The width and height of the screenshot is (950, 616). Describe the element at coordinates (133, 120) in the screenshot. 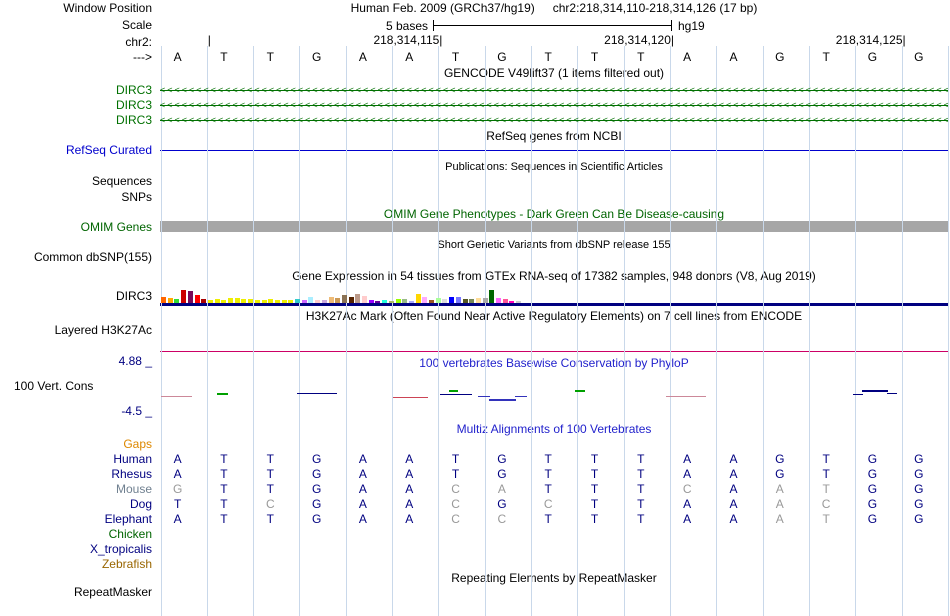

I see `track-label-gencode-dirc3-3: DIRC3` at that location.